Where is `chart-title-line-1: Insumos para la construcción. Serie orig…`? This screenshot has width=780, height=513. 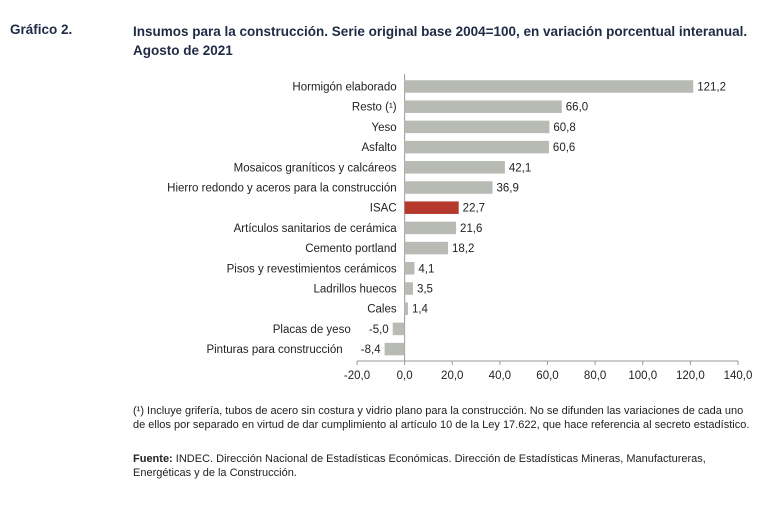 chart-title-line-1: Insumos para la construcción. Serie orig… is located at coordinates (440, 31).